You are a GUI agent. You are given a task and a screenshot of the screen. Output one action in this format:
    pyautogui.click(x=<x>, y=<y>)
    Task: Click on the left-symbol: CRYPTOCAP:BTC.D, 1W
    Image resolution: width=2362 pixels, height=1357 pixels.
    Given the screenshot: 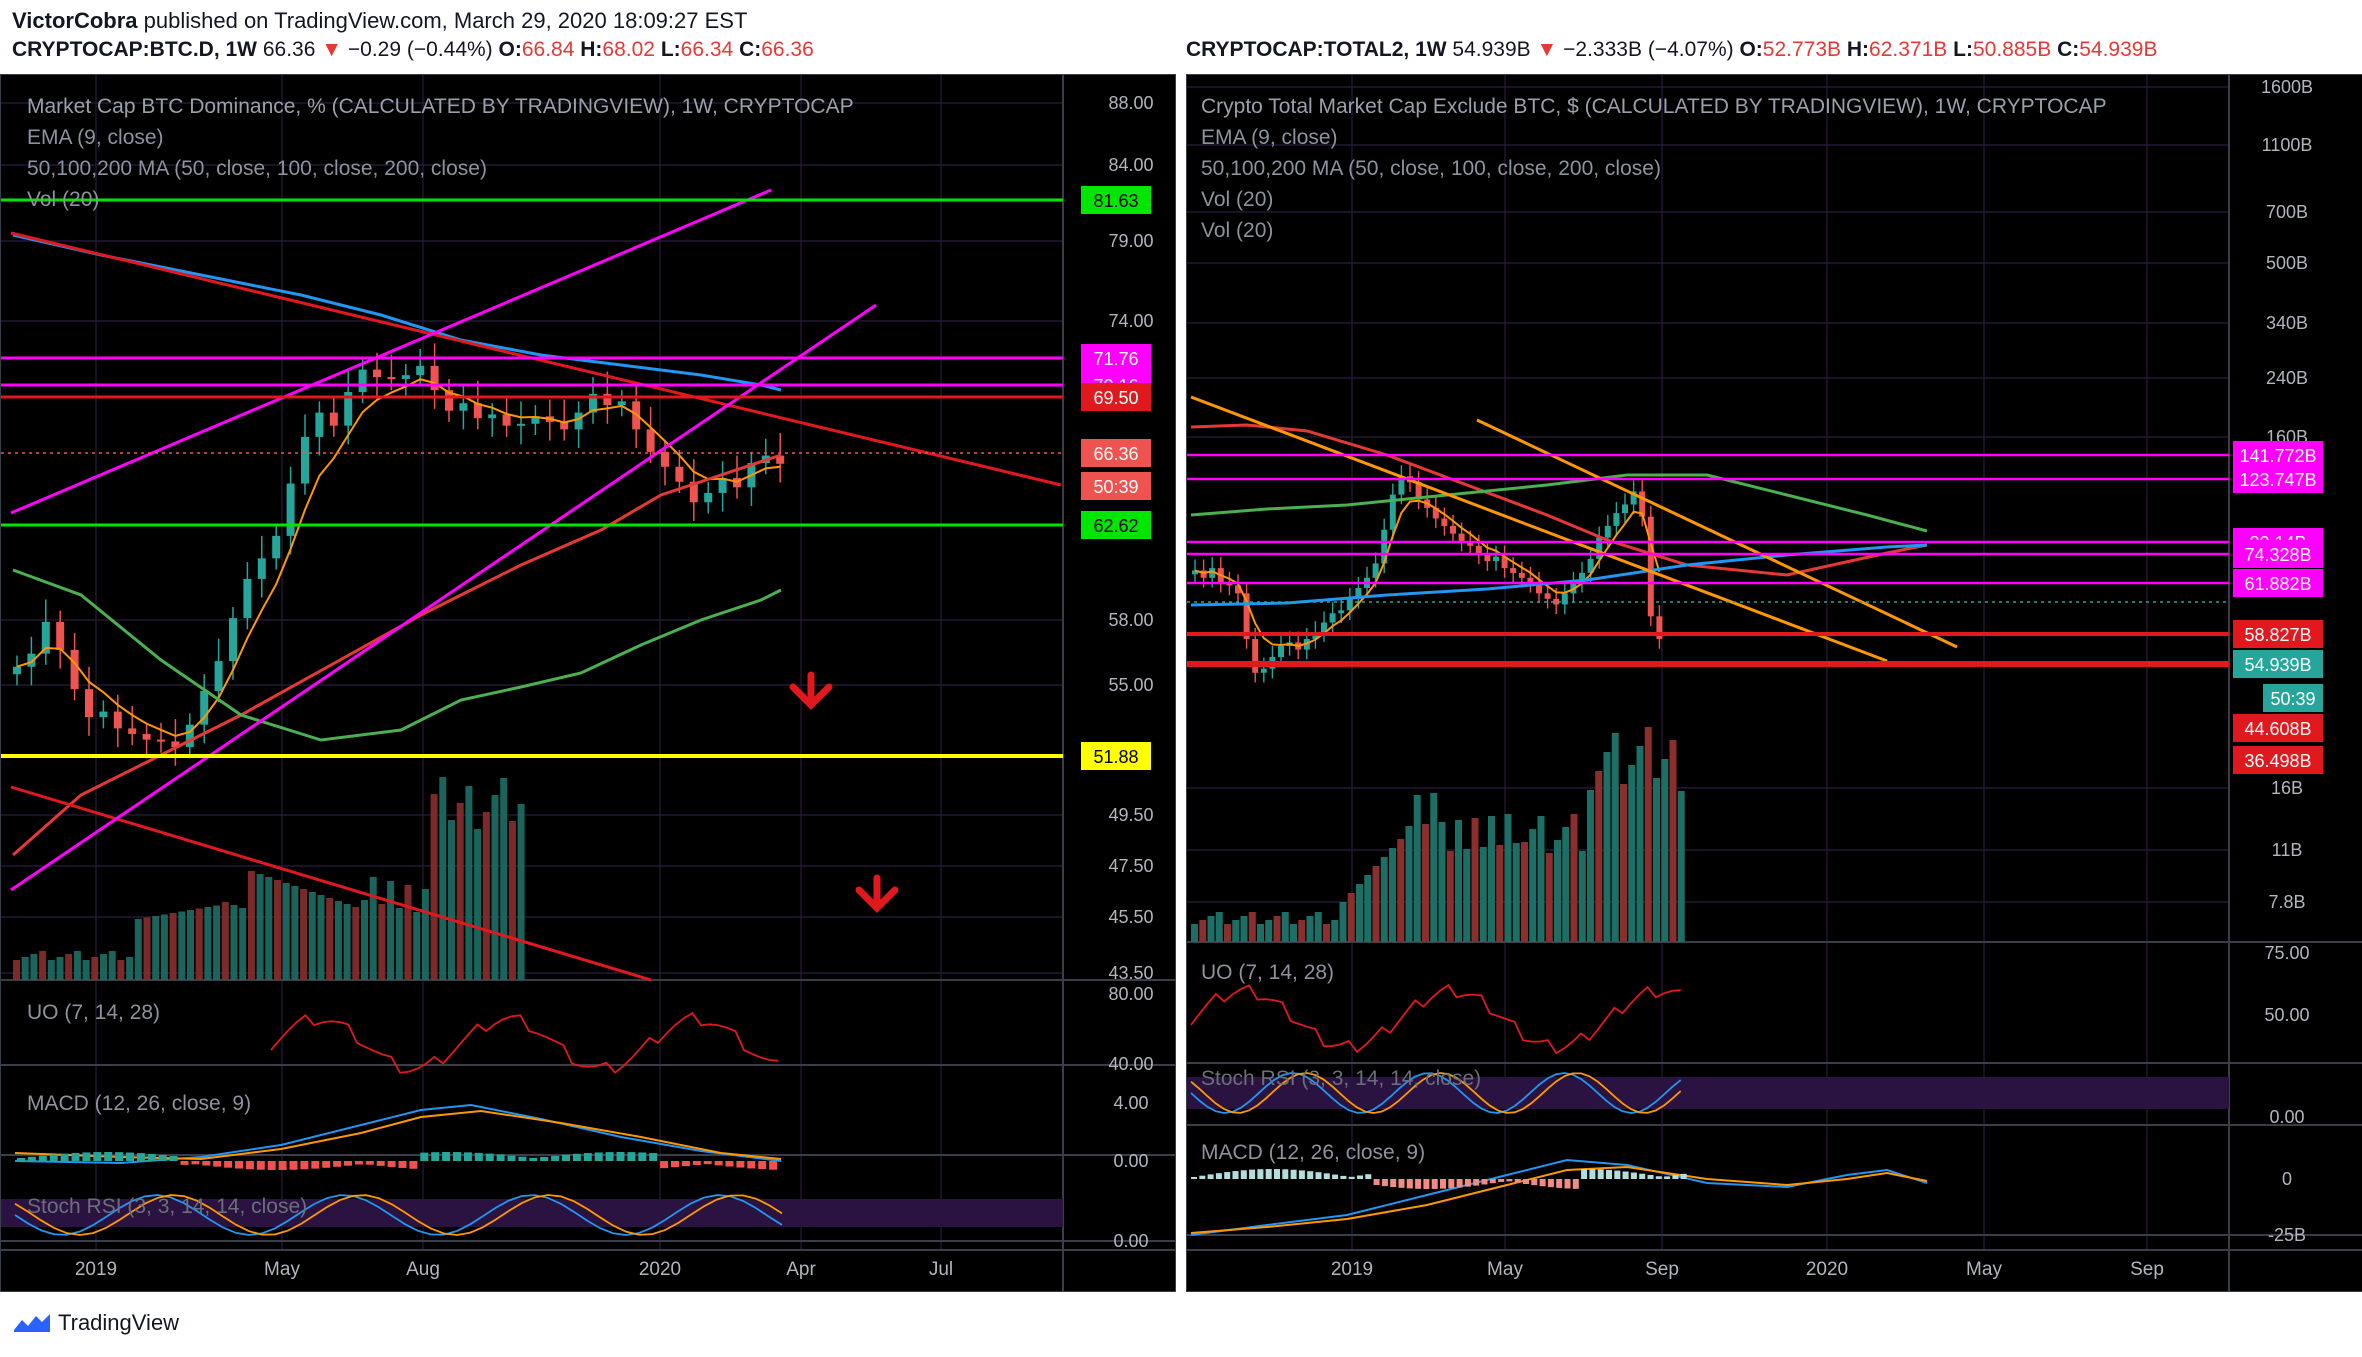 What is the action you would take?
    pyautogui.click(x=135, y=49)
    